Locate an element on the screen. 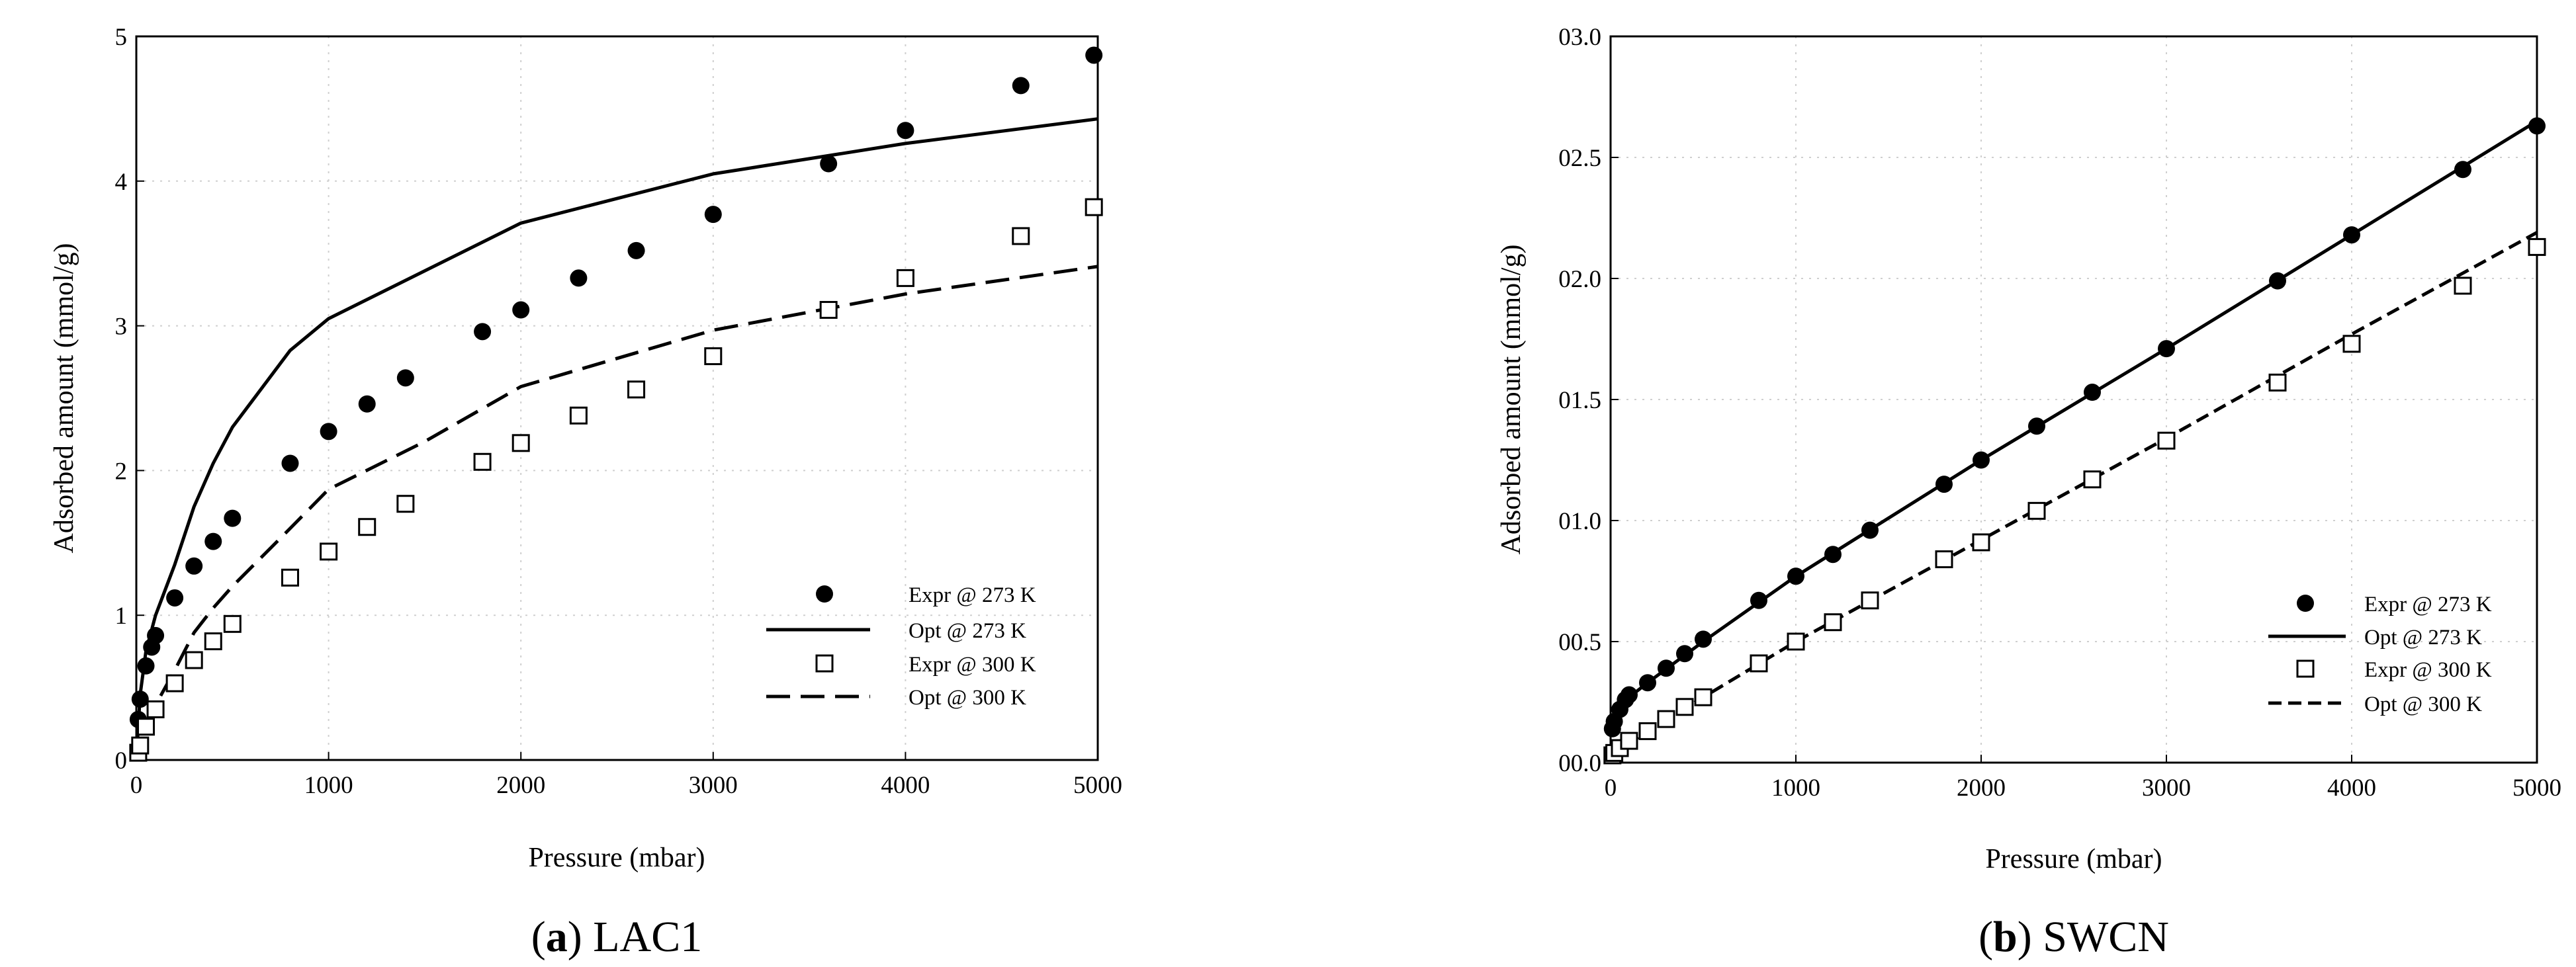 This screenshot has height=967, width=2576. panel-b-caption-letter: b is located at coordinates (2005, 937).